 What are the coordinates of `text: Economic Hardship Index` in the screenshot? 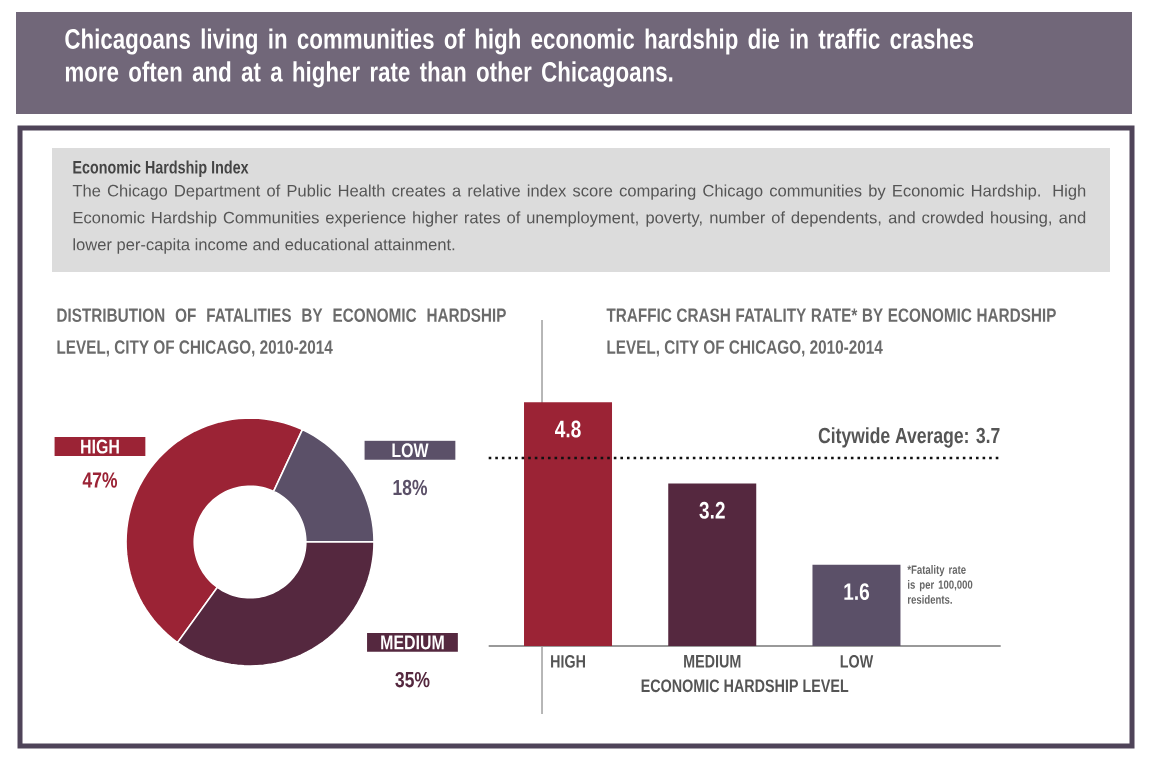 It's located at (161, 169).